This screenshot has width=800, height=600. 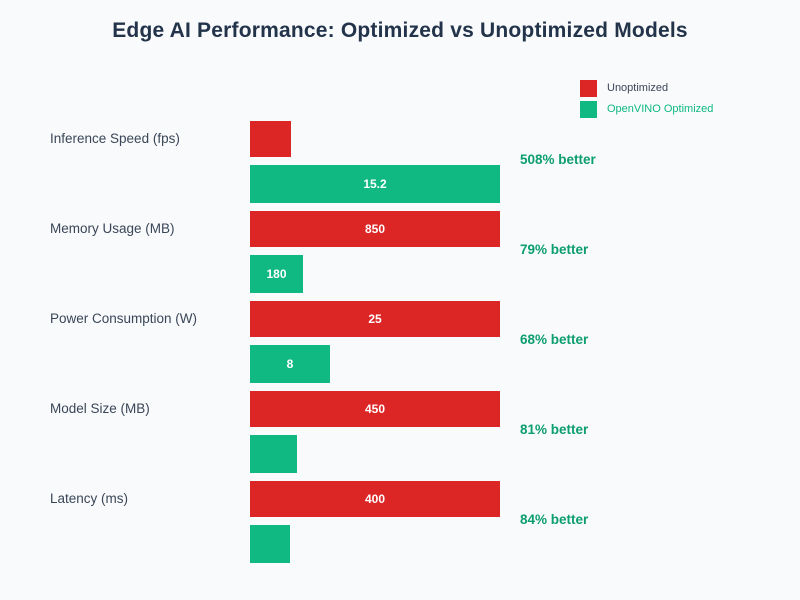 I want to click on unoptimized-bar, so click(x=270, y=139).